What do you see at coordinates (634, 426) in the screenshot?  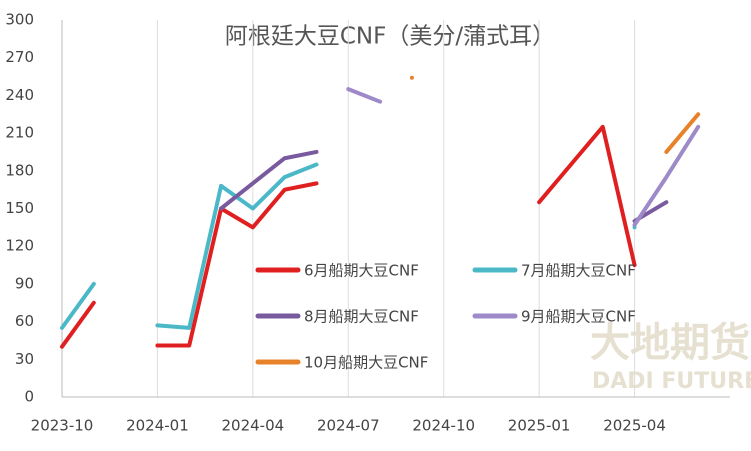 I see `x-tick-label: 2025-04` at bounding box center [634, 426].